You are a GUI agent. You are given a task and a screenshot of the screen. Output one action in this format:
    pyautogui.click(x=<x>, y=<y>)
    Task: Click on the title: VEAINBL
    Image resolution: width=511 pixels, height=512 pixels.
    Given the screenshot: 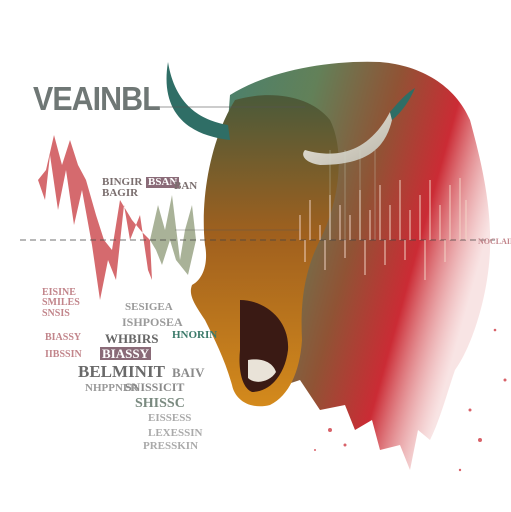 What is the action you would take?
    pyautogui.click(x=97, y=98)
    